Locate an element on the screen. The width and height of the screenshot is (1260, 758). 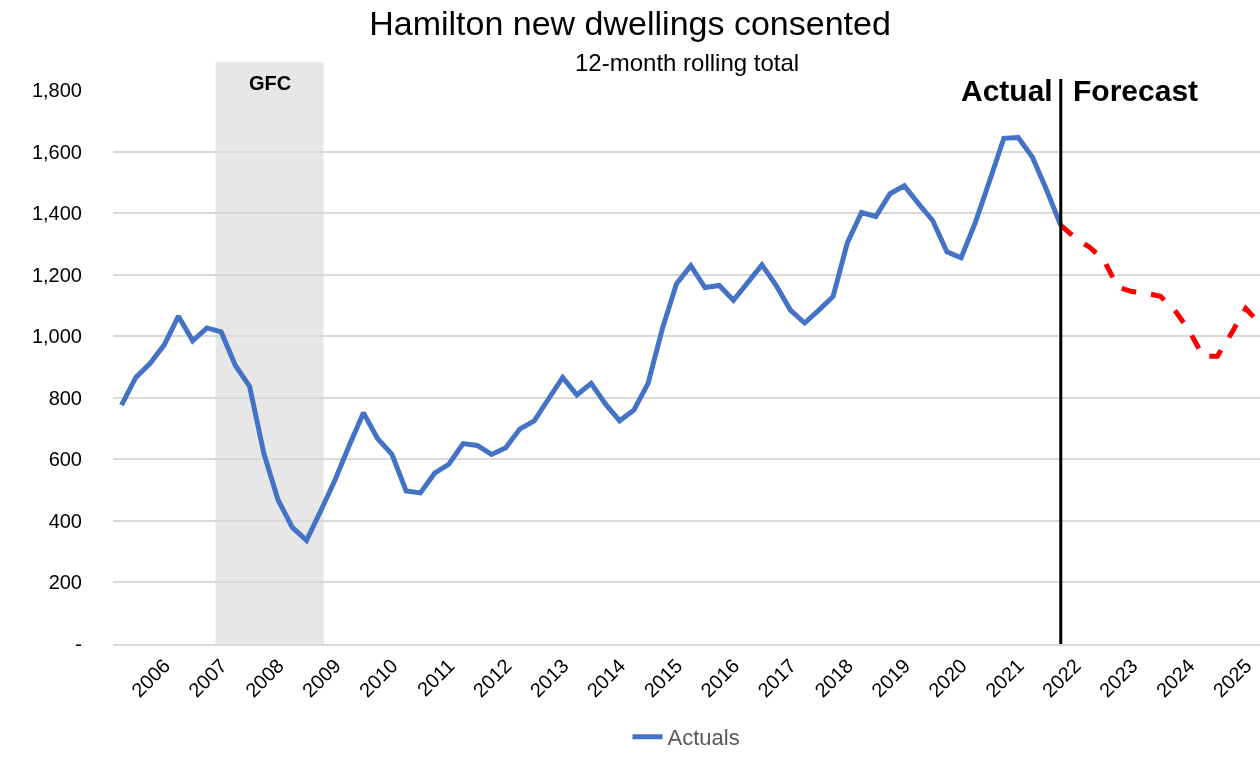
y-tick-label: 400 is located at coordinates (65, 520).